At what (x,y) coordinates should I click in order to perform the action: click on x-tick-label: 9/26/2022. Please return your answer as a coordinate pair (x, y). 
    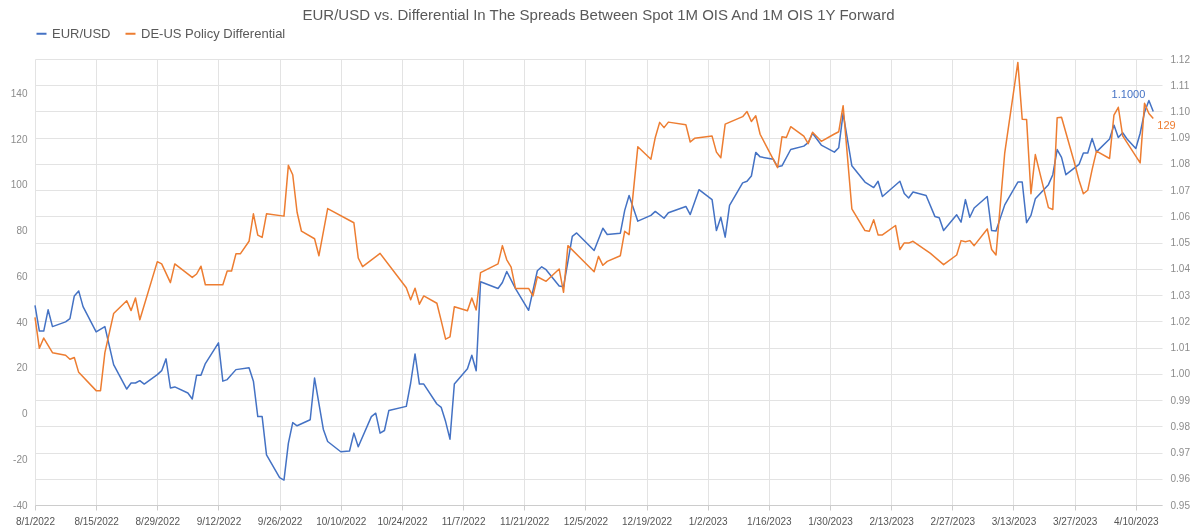
    Looking at the image, I should click on (280, 521).